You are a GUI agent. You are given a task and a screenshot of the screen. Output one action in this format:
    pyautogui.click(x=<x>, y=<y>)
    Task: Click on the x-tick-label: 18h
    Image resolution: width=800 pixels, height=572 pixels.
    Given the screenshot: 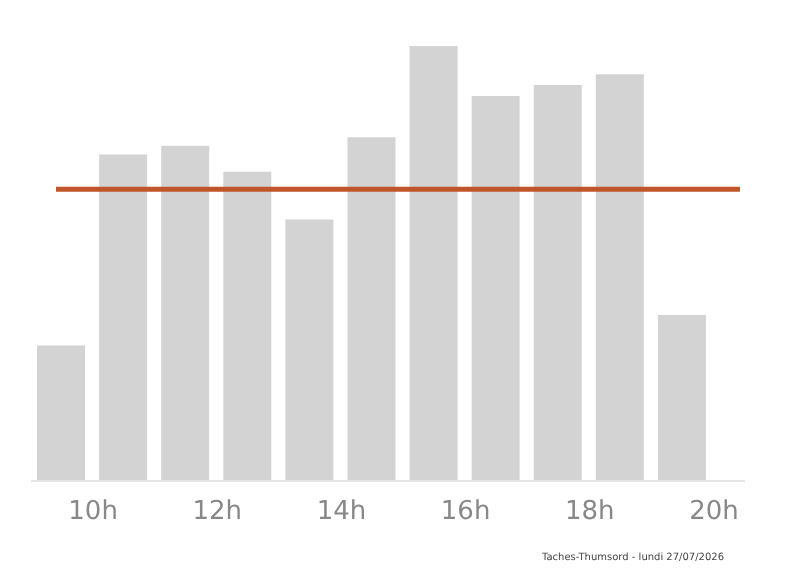 What is the action you would take?
    pyautogui.click(x=590, y=512)
    